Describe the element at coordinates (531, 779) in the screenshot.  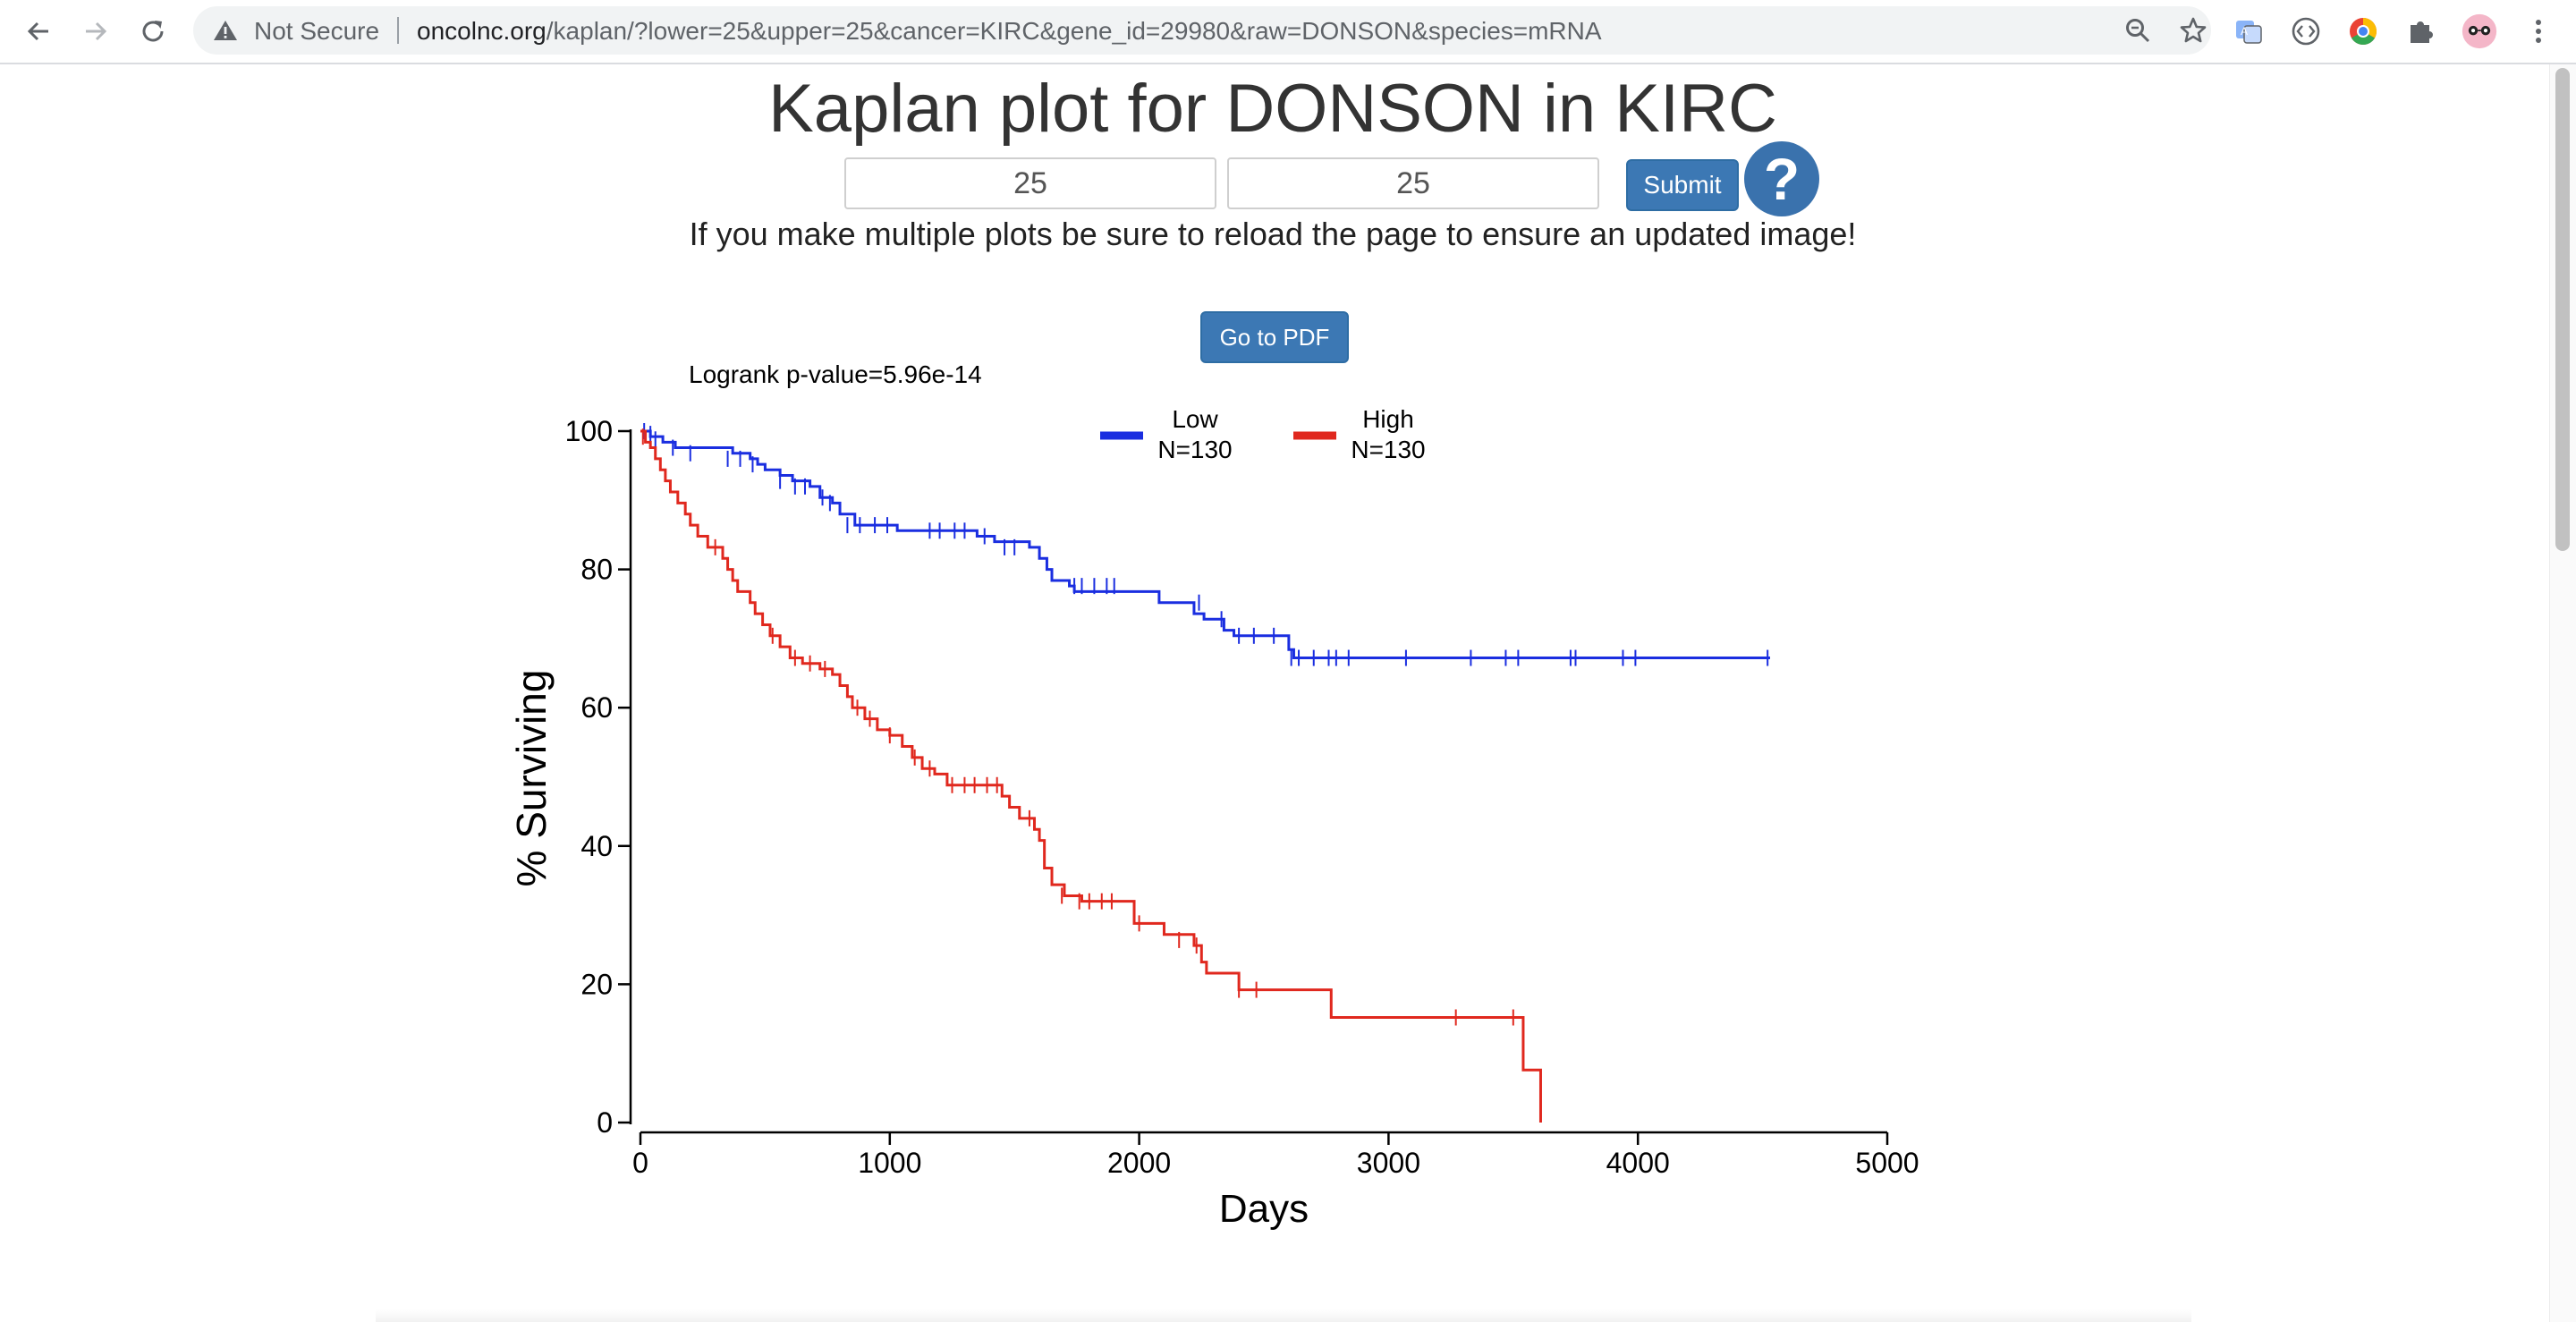
I see `y-axis-label: % Surviving` at that location.